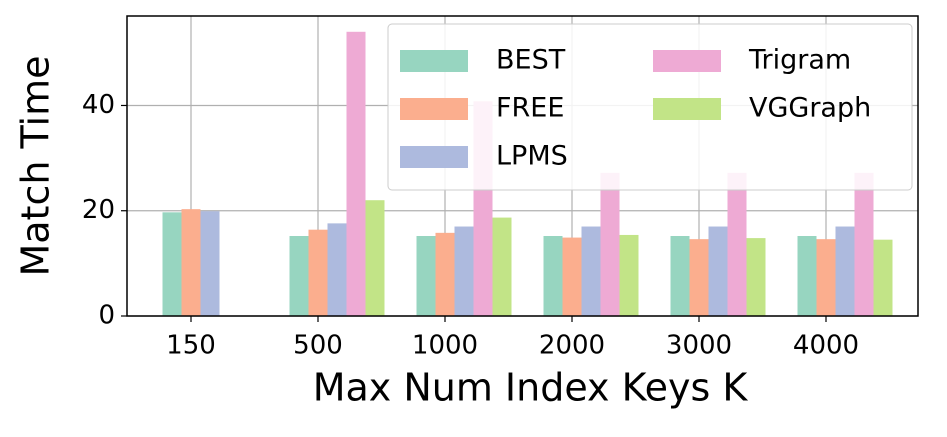  Describe the element at coordinates (699, 346) in the screenshot. I see `x-tick-label: 3000` at that location.